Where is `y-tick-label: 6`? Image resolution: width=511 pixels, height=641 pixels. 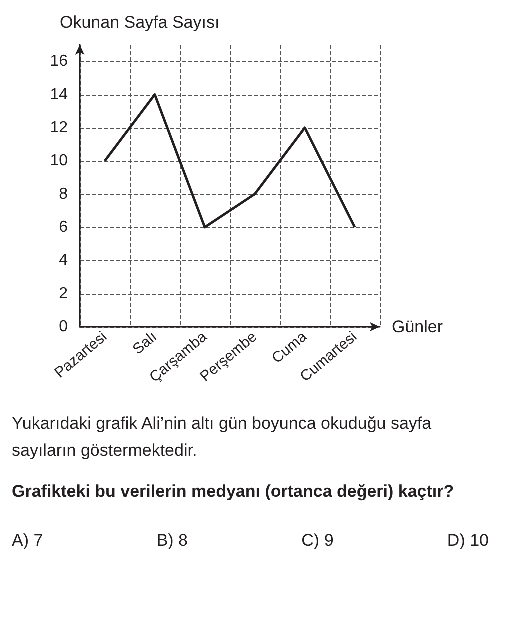 y-tick-label: 6 is located at coordinates (63, 227).